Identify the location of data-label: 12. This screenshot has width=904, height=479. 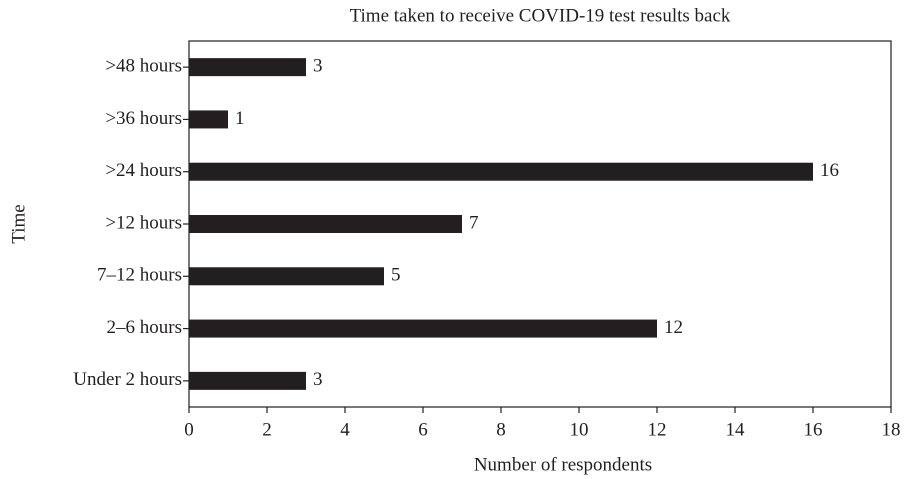
(673, 327).